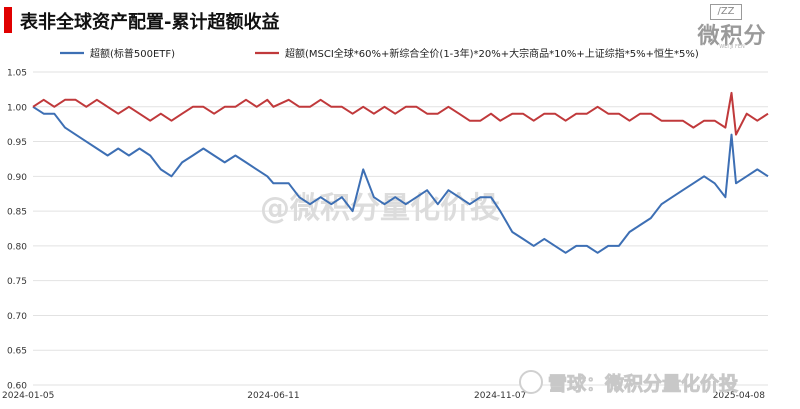 The image size is (800, 409). I want to click on brand-logo: /ZZ 微积分 WEI JI FEN, so click(732, 26).